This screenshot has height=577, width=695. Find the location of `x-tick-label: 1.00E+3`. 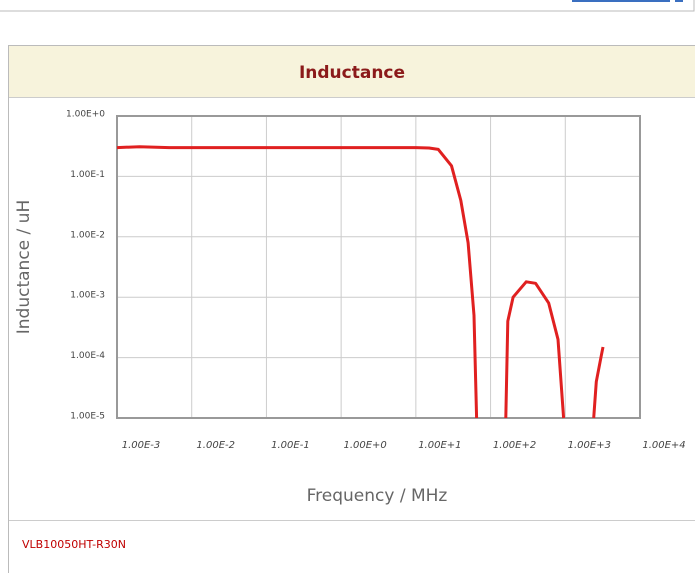

x-tick-label: 1.00E+3 is located at coordinates (589, 445).